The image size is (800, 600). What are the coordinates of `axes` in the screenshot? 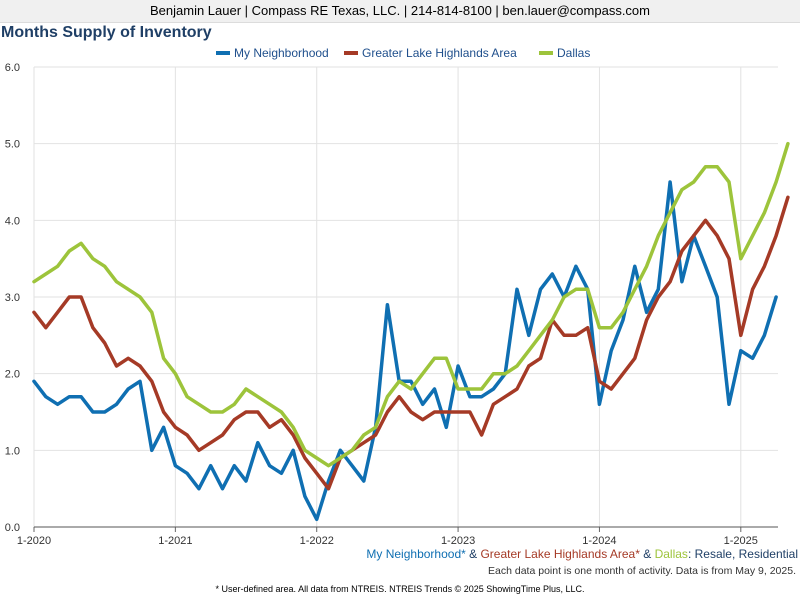 It's located at (405, 529).